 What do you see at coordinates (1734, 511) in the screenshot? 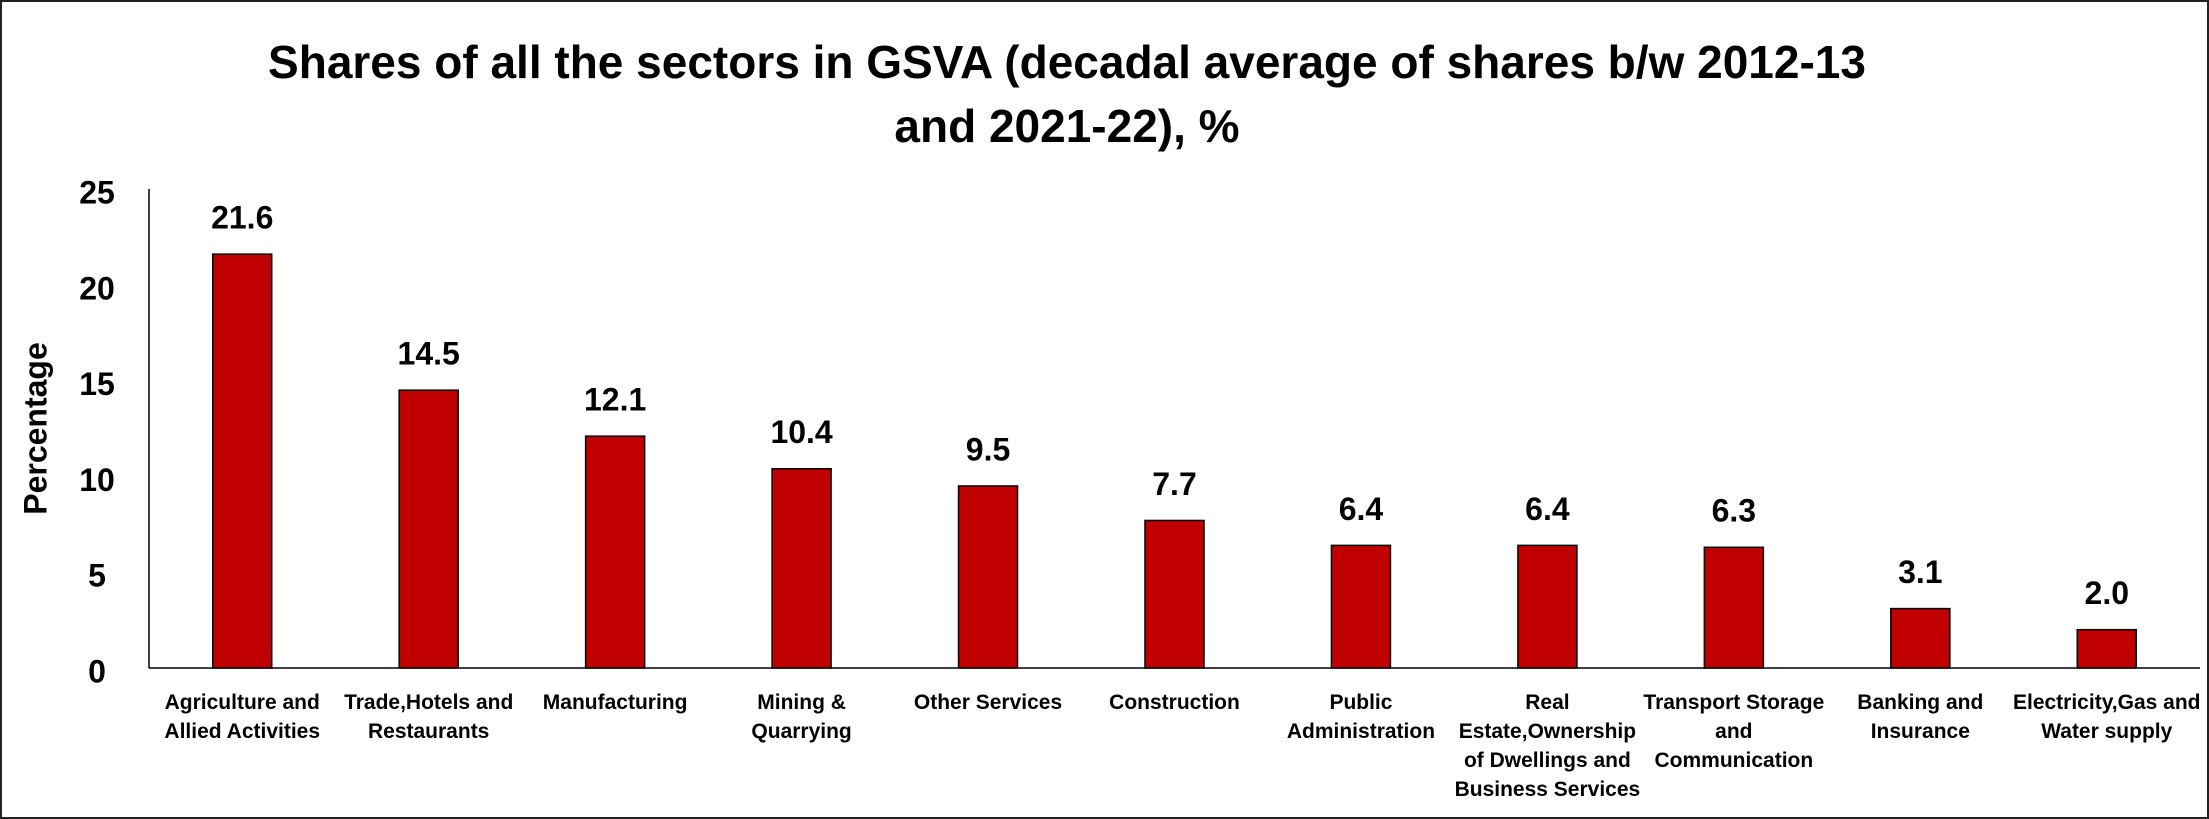
I see `data-label: 6.3` at bounding box center [1734, 511].